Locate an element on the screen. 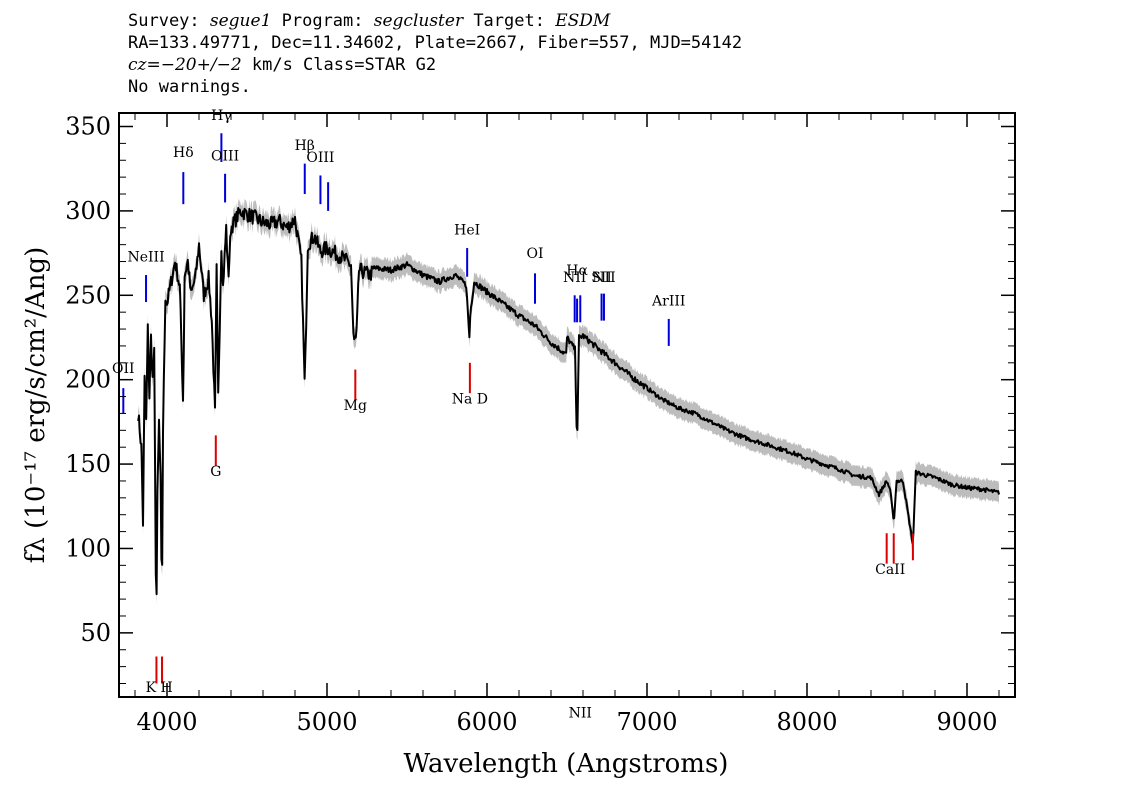  header-line-warnings: No warnings. is located at coordinates (189, 87).